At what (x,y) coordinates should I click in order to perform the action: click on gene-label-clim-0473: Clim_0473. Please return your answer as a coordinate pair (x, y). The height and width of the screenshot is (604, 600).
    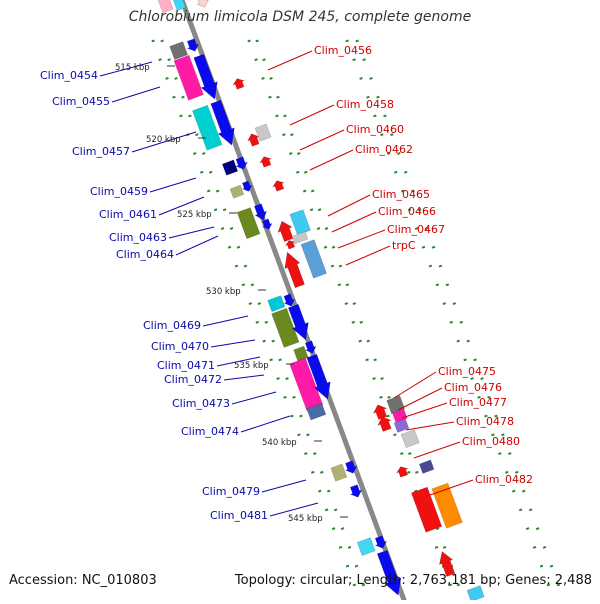
    Looking at the image, I should click on (201, 403).